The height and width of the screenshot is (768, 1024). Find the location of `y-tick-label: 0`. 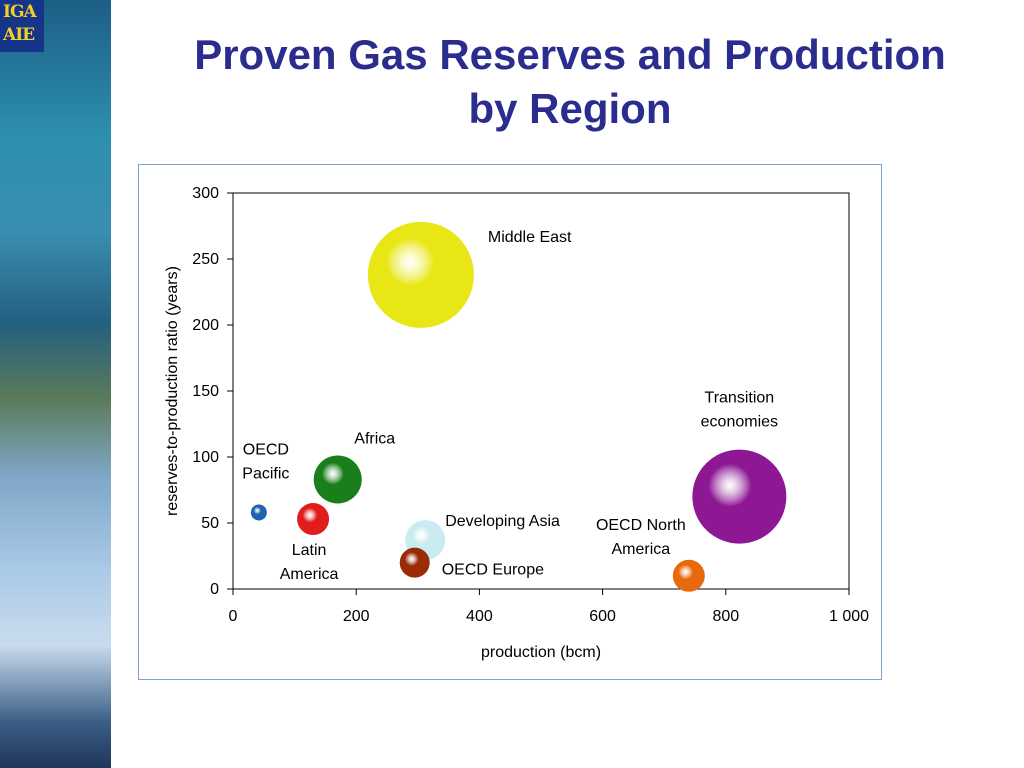

y-tick-label: 0 is located at coordinates (214, 589).